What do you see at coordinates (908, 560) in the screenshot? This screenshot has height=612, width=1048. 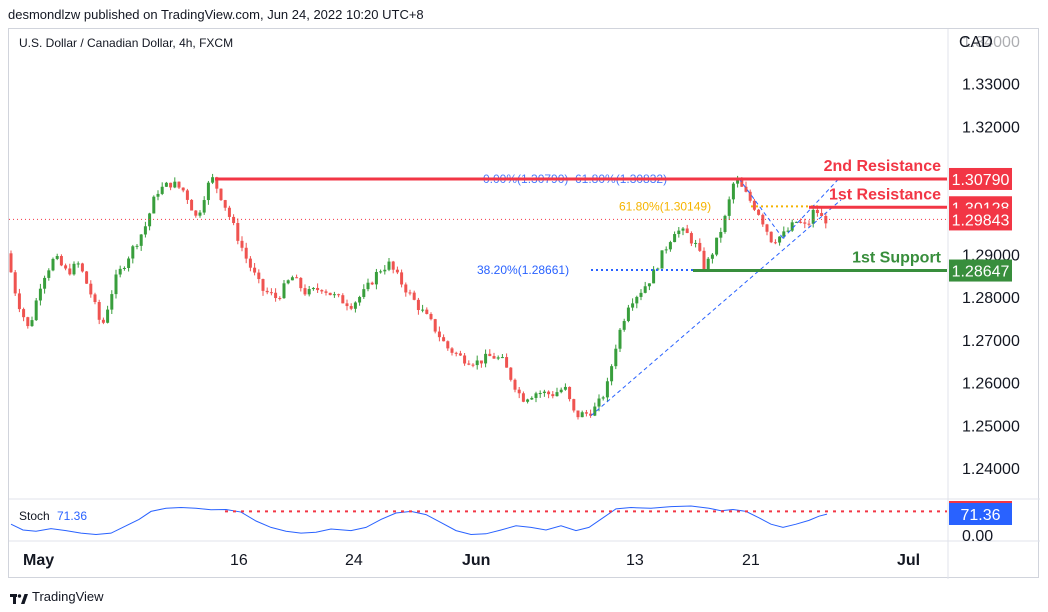 I see `time-axis-tick: Jul` at bounding box center [908, 560].